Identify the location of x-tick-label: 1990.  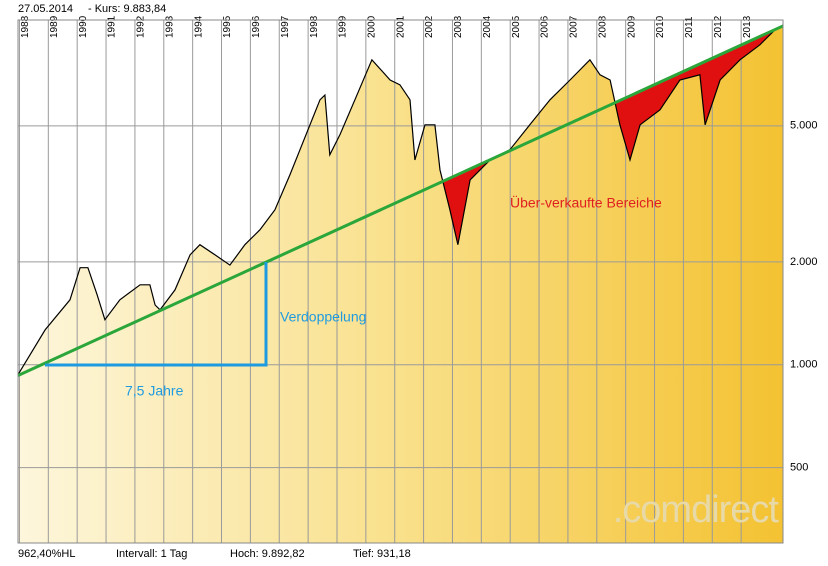
(83, 26).